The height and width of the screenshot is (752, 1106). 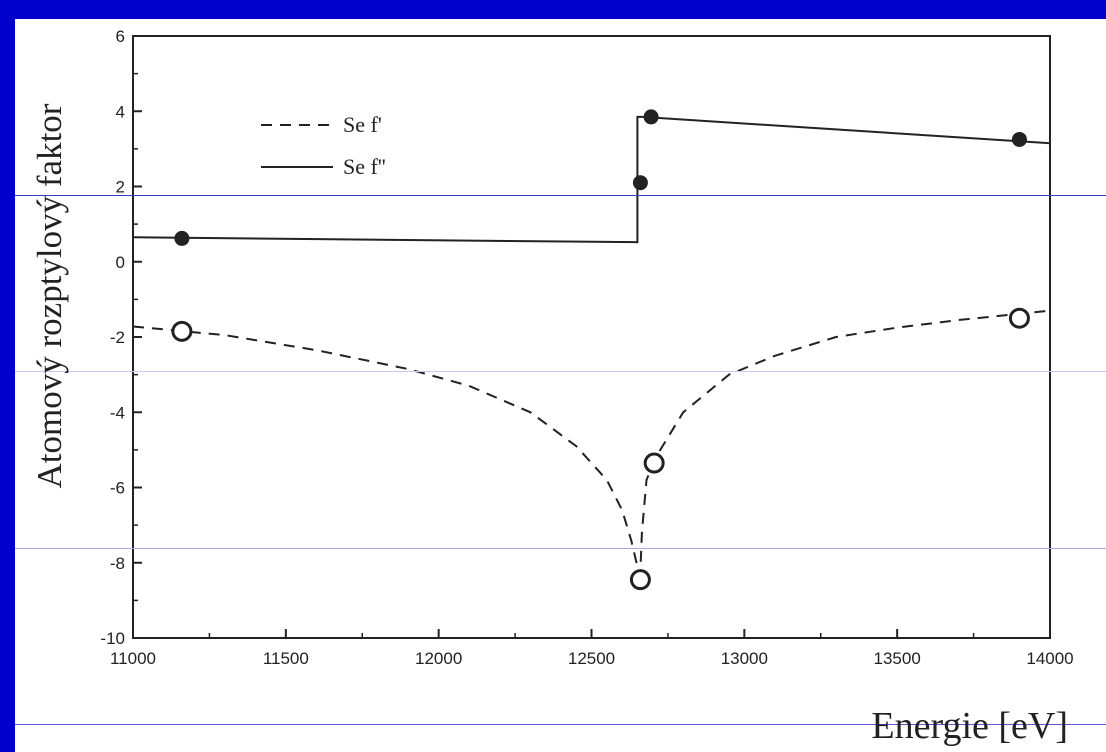 What do you see at coordinates (133, 658) in the screenshot?
I see `x-tick-label: 11000` at bounding box center [133, 658].